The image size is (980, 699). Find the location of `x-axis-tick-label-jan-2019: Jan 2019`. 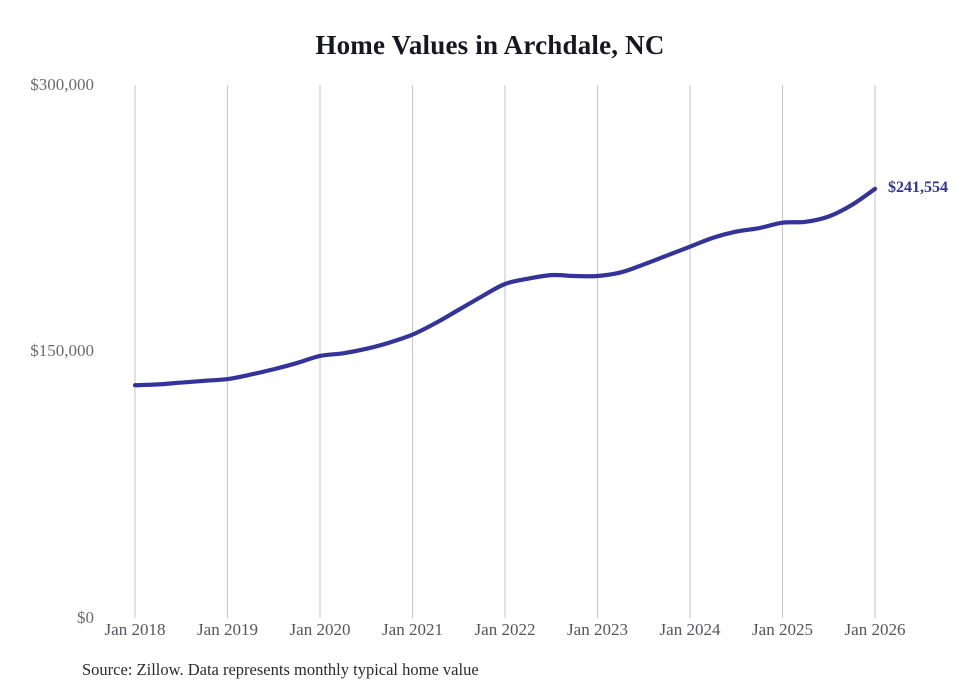

x-axis-tick-label-jan-2019: Jan 2019 is located at coordinates (227, 629).